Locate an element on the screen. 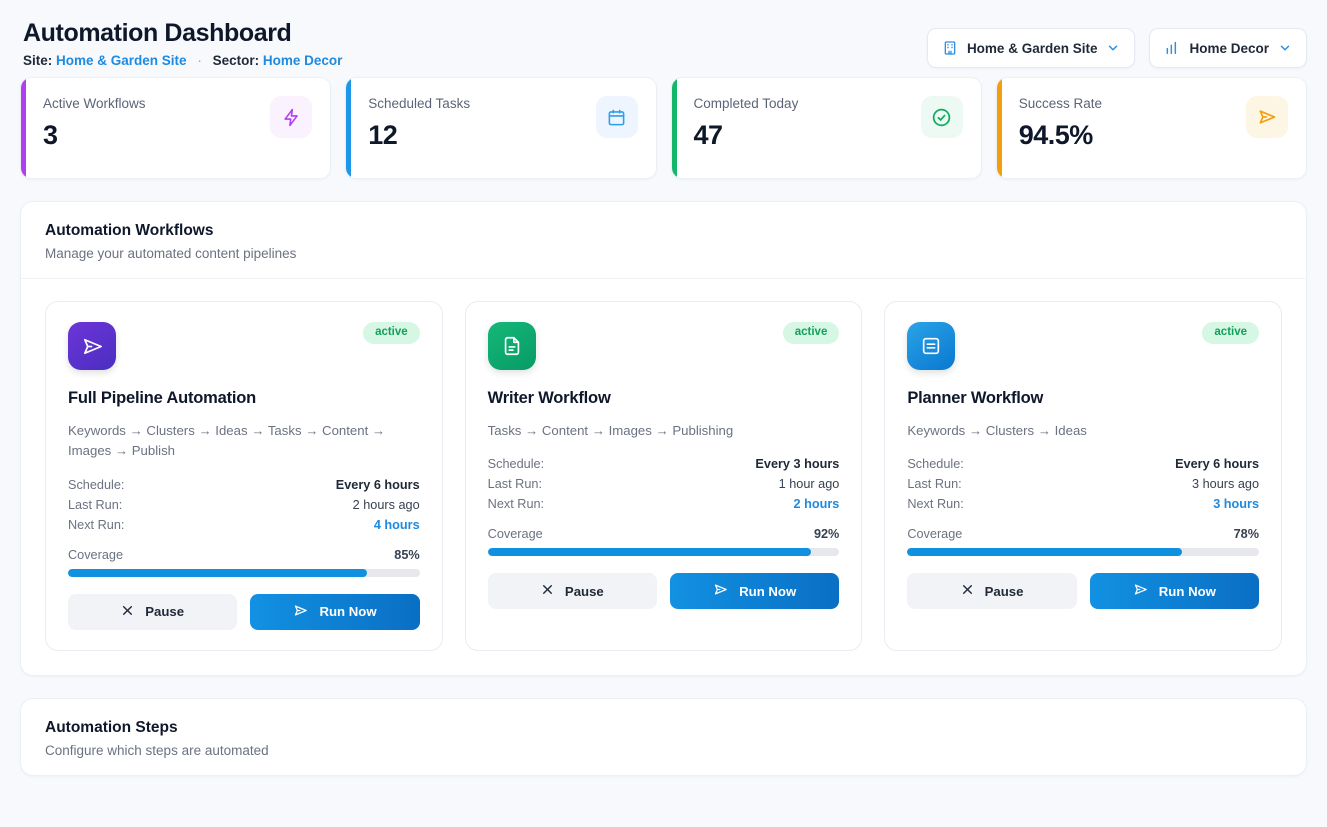 The width and height of the screenshot is (1327, 827). sector-prefix-label: Sector: is located at coordinates (236, 60).